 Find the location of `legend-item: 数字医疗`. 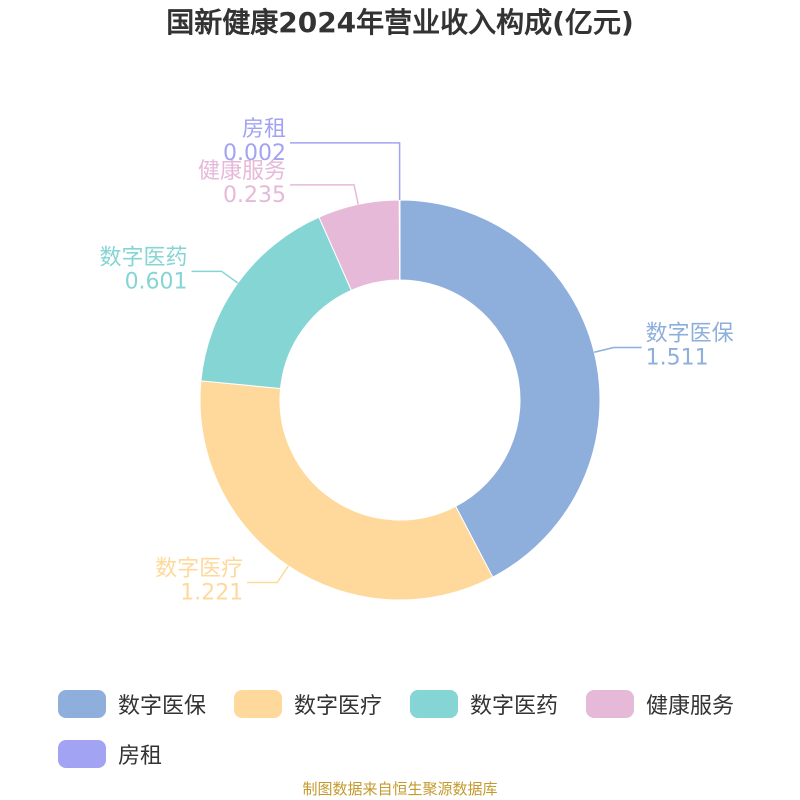

legend-item: 数字医疗 is located at coordinates (308, 704).